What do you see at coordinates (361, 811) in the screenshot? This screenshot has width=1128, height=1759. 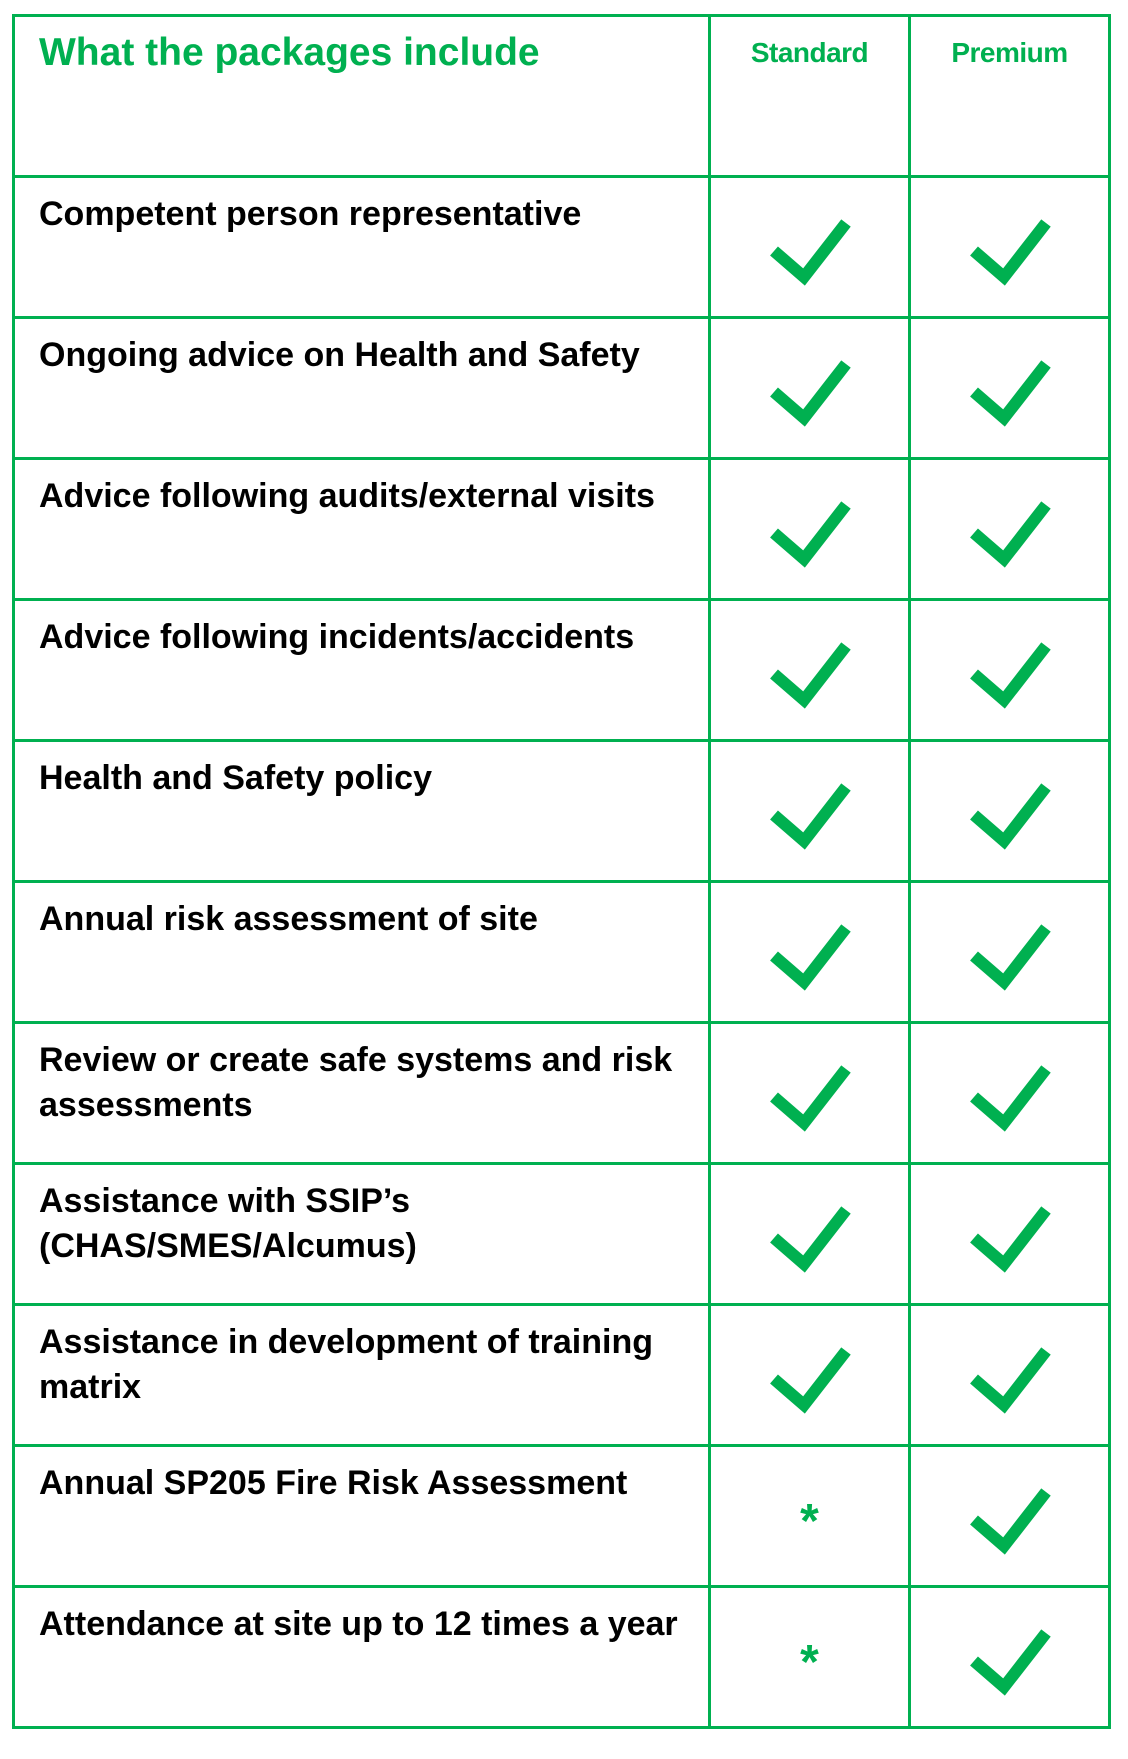 I see `feature-label: Health and Safety policy` at bounding box center [361, 811].